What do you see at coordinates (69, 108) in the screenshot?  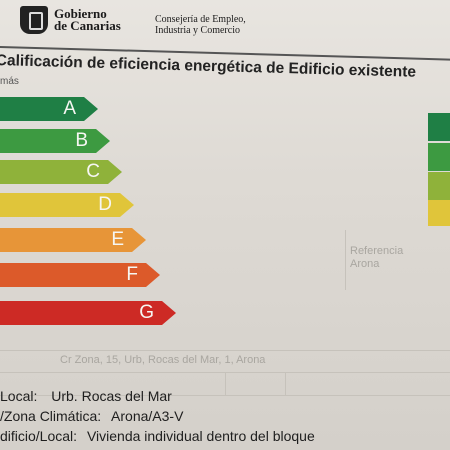 I see `rating-letter: A` at bounding box center [69, 108].